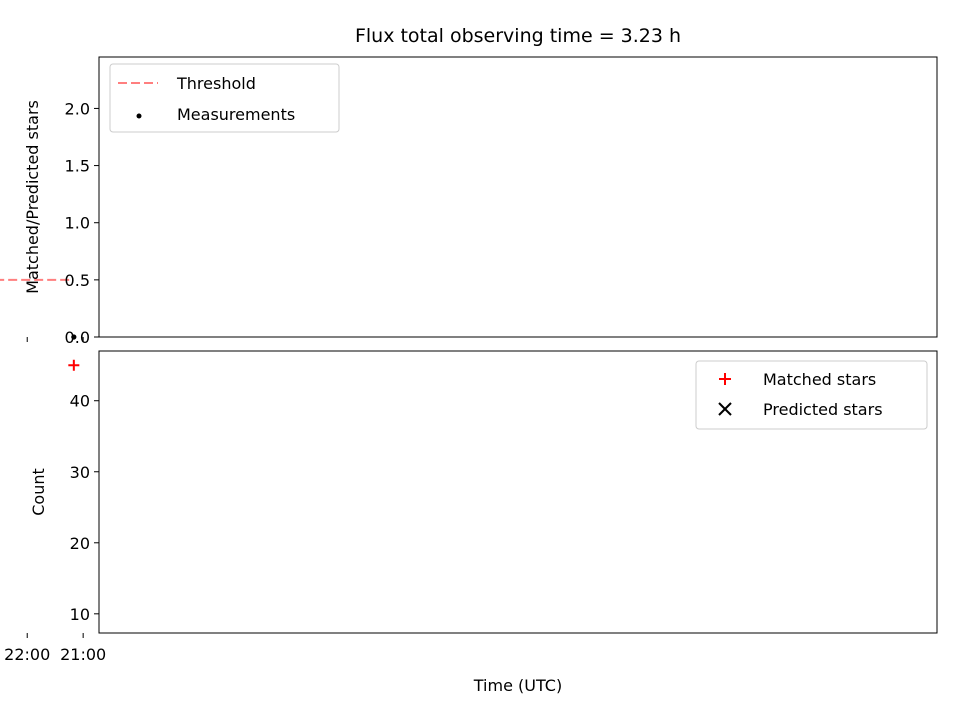  I want to click on top-legend: Threshold Measurements, so click(224, 98).